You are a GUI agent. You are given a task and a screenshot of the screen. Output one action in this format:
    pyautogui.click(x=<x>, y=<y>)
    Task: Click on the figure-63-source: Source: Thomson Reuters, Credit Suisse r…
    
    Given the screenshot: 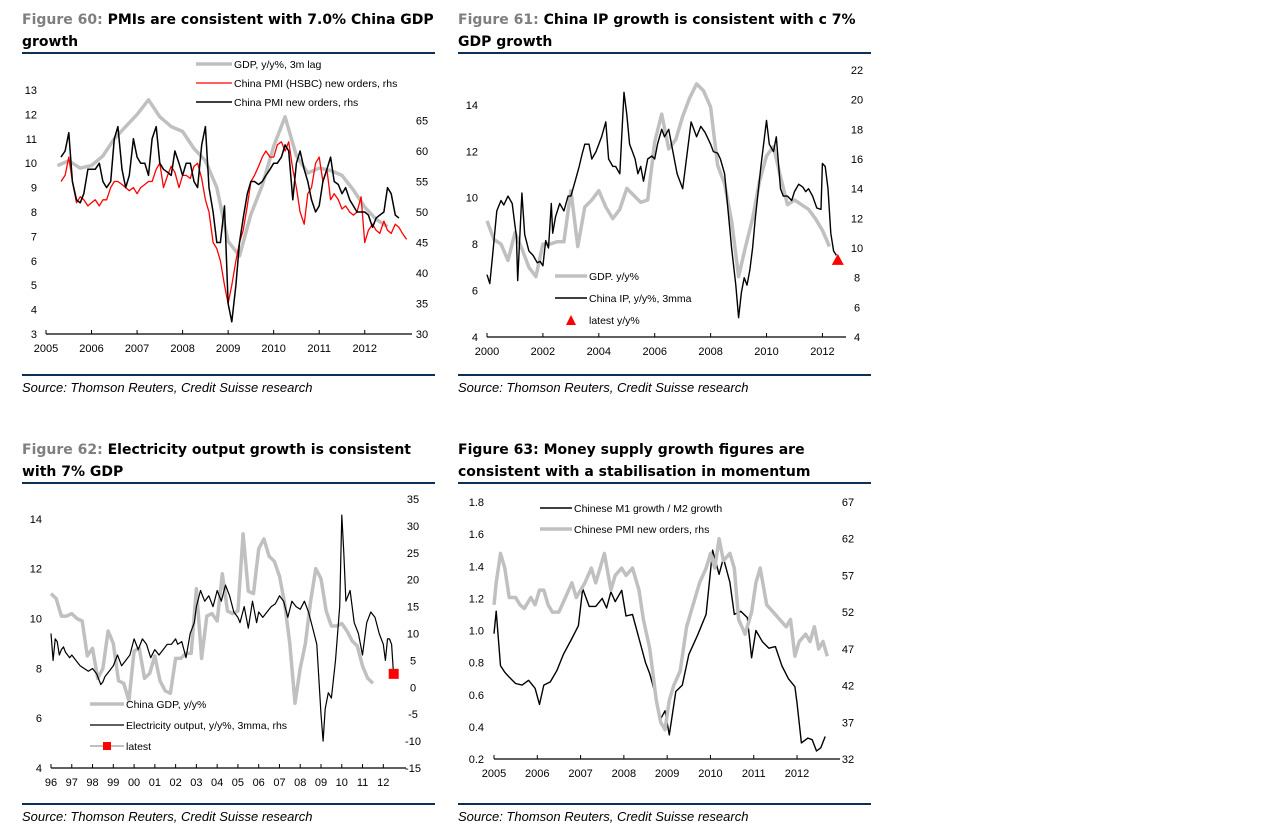 What is the action you would take?
    pyautogui.click(x=603, y=816)
    